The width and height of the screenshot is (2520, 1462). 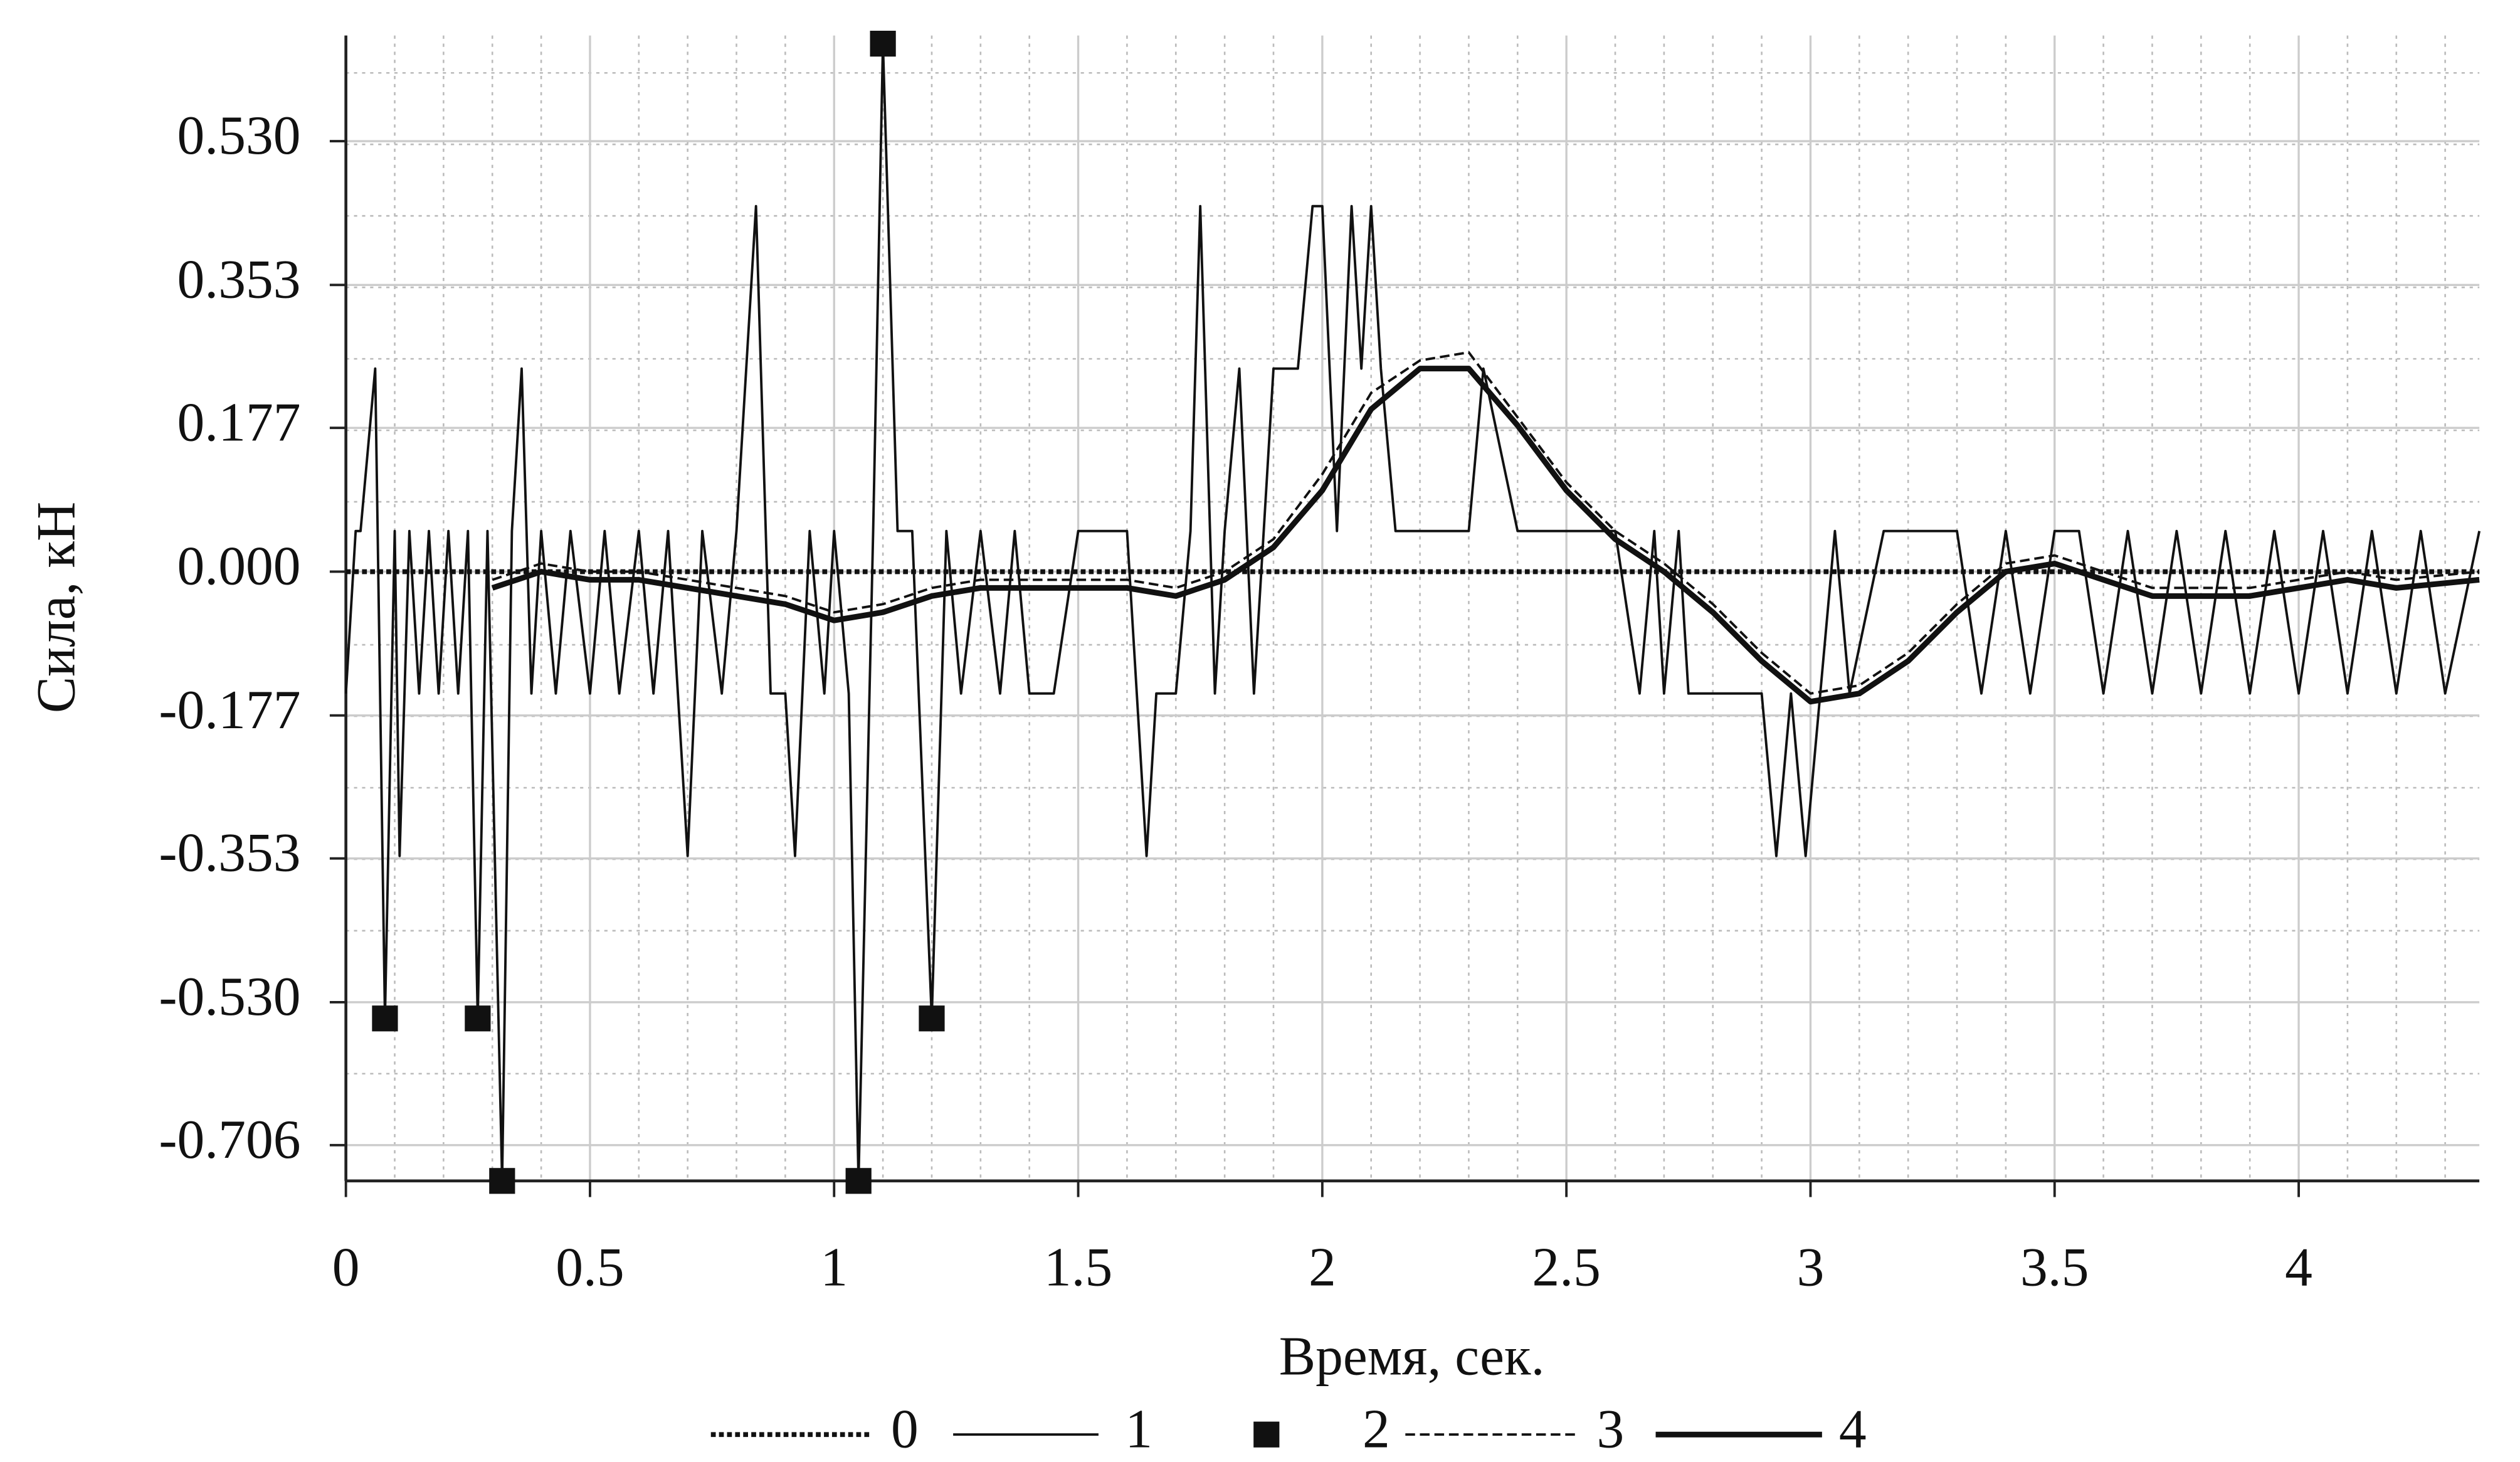 I want to click on x-tick-label: 2, so click(x=1322, y=1267).